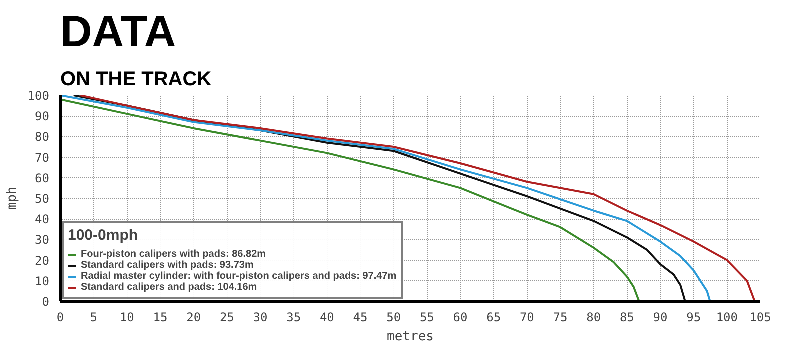 Image resolution: width=800 pixels, height=347 pixels. What do you see at coordinates (42, 178) in the screenshot?
I see `y-tick-label: 60` at bounding box center [42, 178].